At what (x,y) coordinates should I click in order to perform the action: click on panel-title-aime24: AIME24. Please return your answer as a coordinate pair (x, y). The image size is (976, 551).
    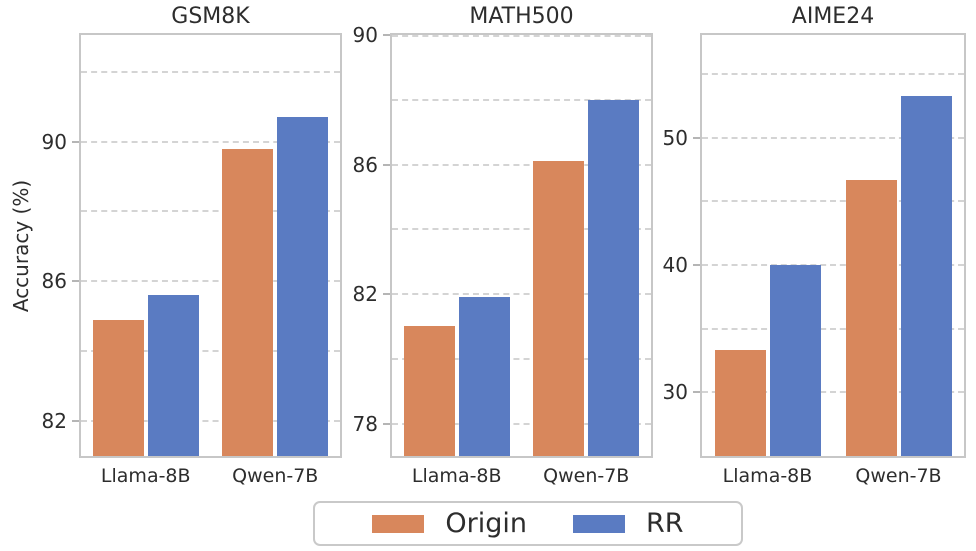
    Looking at the image, I should click on (833, 16).